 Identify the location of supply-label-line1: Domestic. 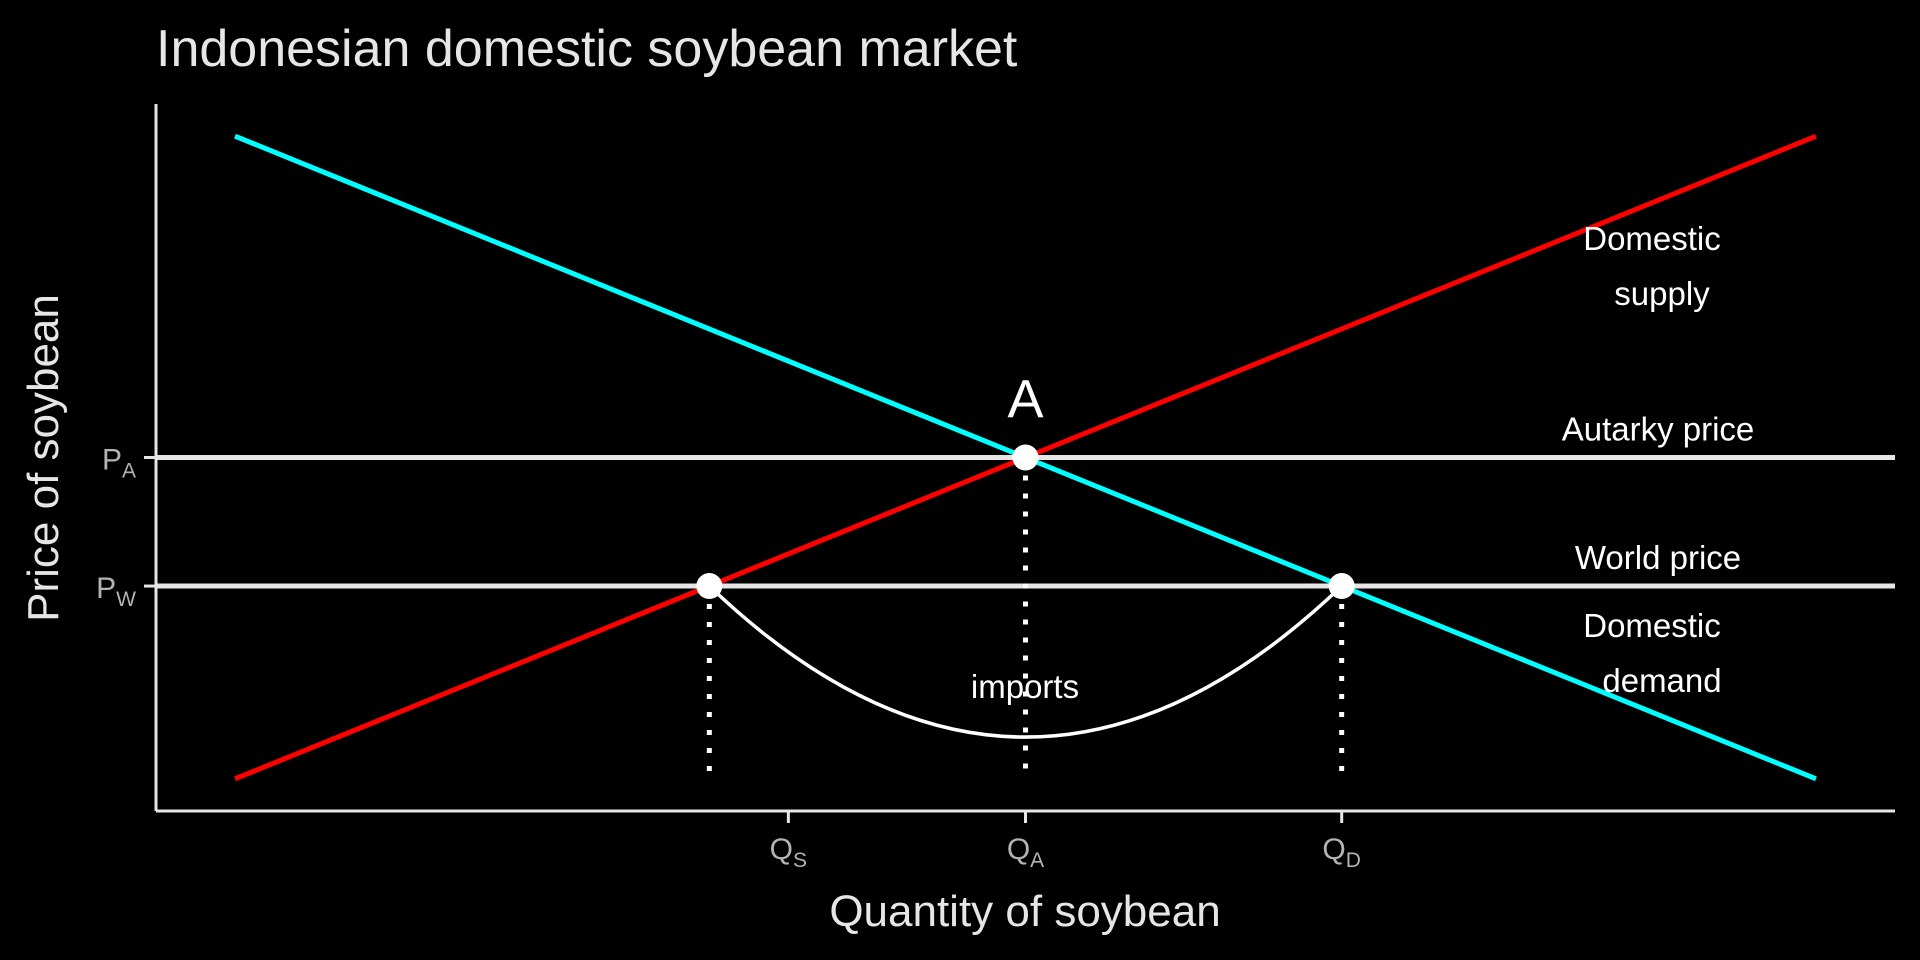
(1652, 238).